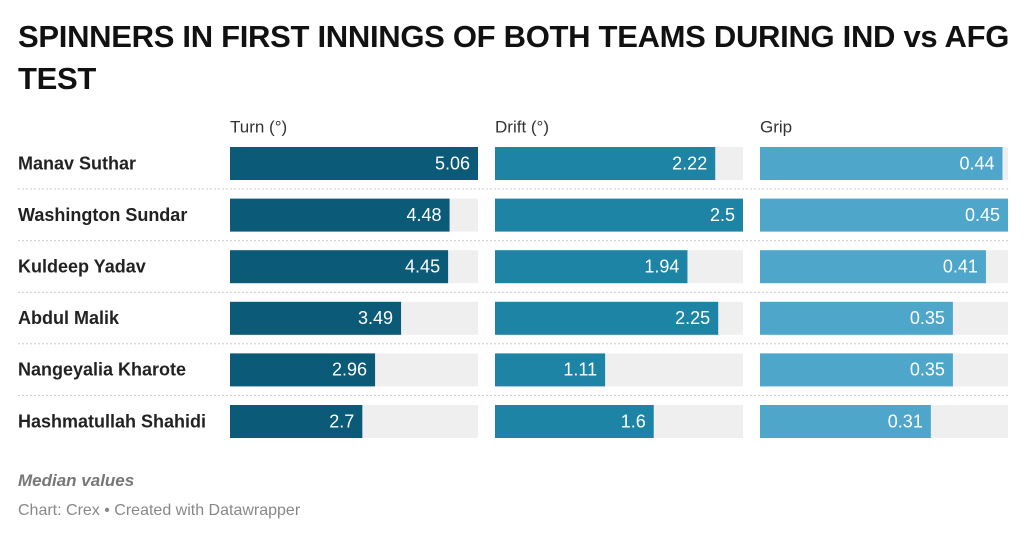  What do you see at coordinates (77, 163) in the screenshot?
I see `row-label: Manav Suthar` at bounding box center [77, 163].